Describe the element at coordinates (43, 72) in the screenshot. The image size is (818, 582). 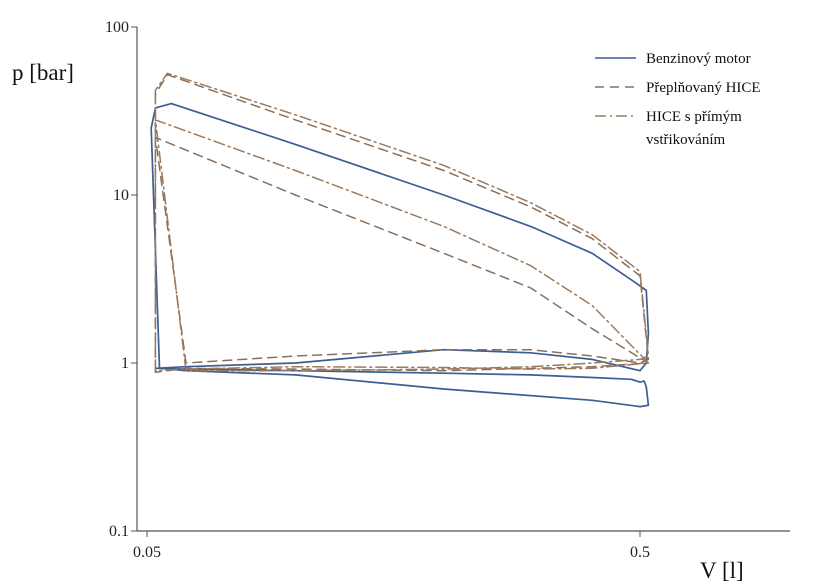
I see `y-axis-label: p [bar]` at that location.